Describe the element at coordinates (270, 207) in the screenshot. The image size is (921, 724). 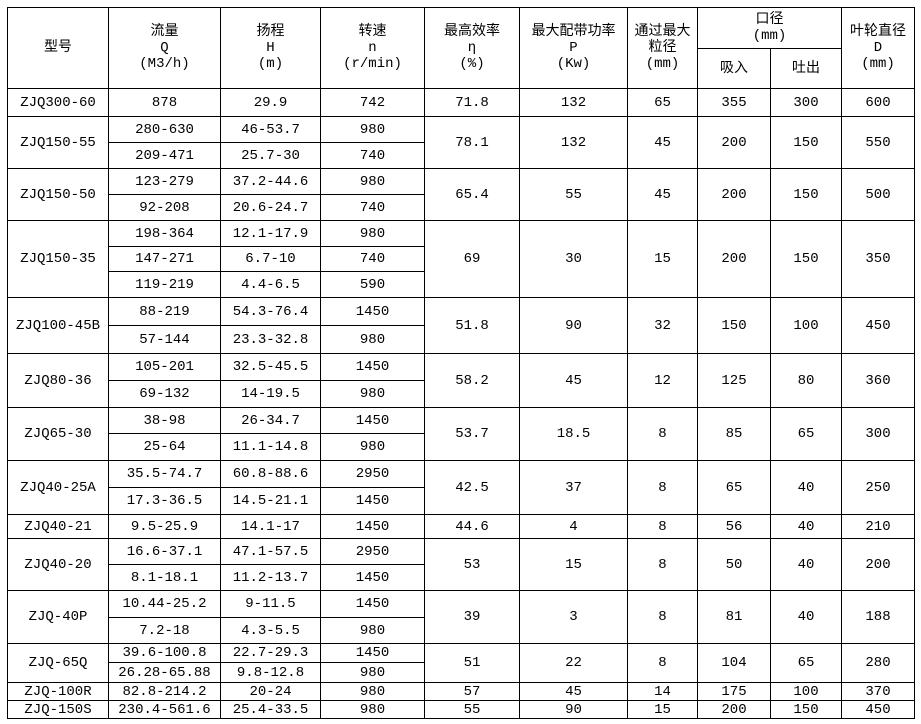
I see `head-cell: 20.6-24.7` at that location.